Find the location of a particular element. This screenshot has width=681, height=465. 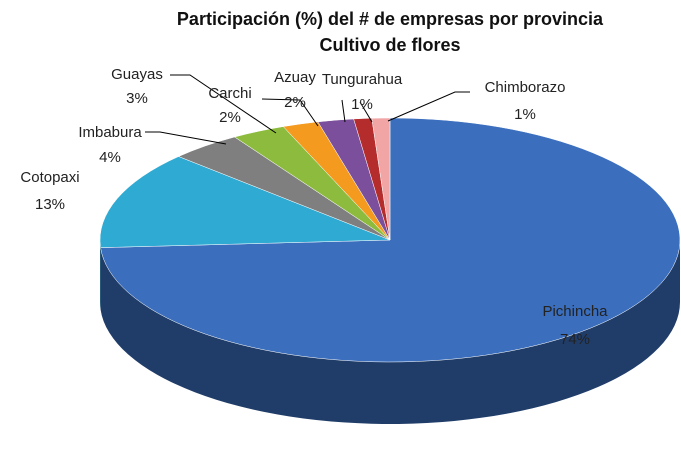

category-label: Azuay is located at coordinates (295, 77).